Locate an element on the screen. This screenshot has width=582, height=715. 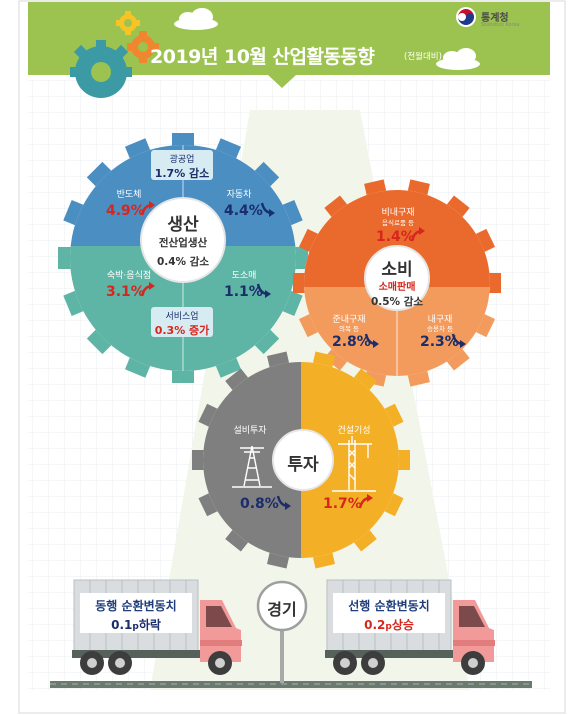
coincident-value: 0.1 is located at coordinates (122, 625).